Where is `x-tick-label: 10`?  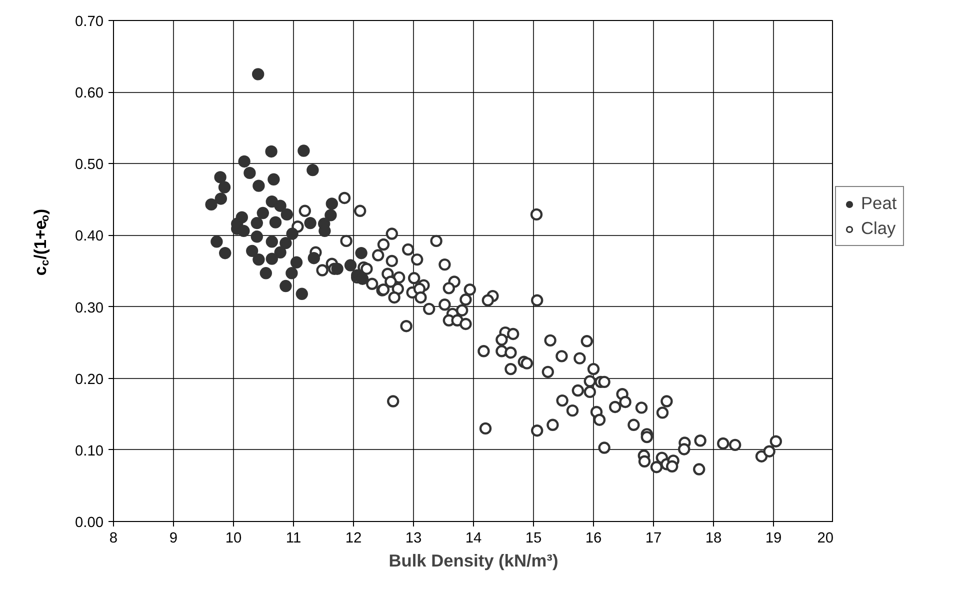
x-tick-label: 10 is located at coordinates (233, 538).